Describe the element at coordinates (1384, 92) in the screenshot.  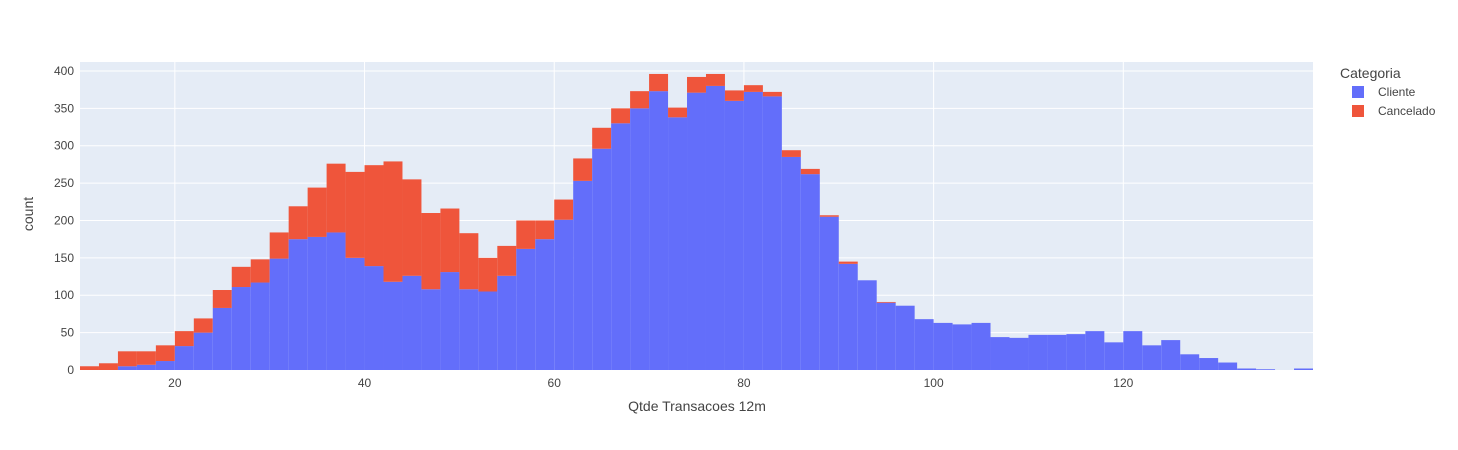
I see `legend-item-cliente: Cliente` at that location.